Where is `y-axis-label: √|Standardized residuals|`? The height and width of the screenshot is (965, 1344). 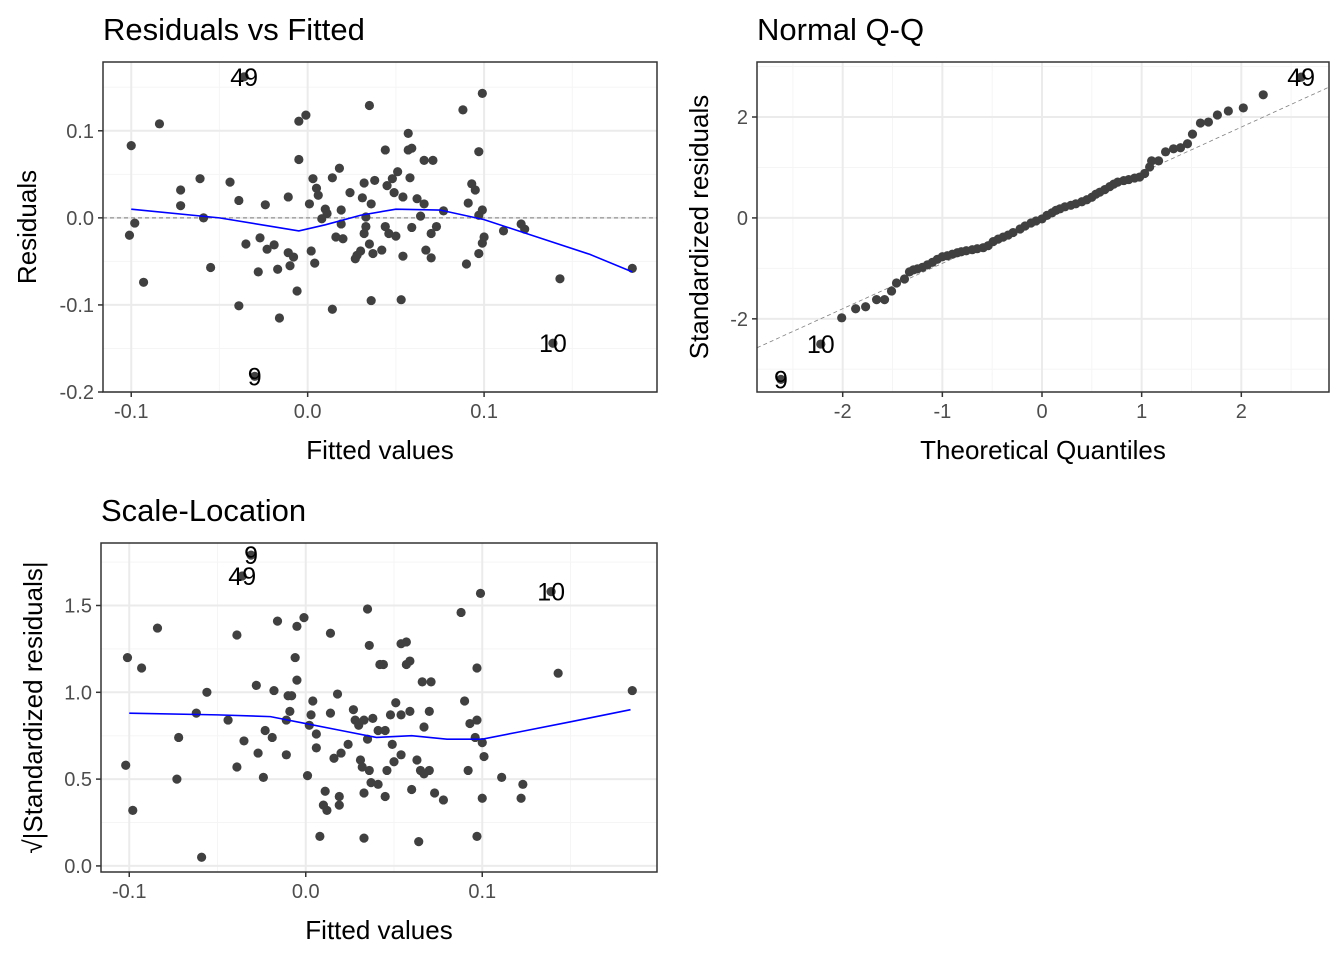
y-axis-label: √|Standardized residuals| is located at coordinates (33, 707).